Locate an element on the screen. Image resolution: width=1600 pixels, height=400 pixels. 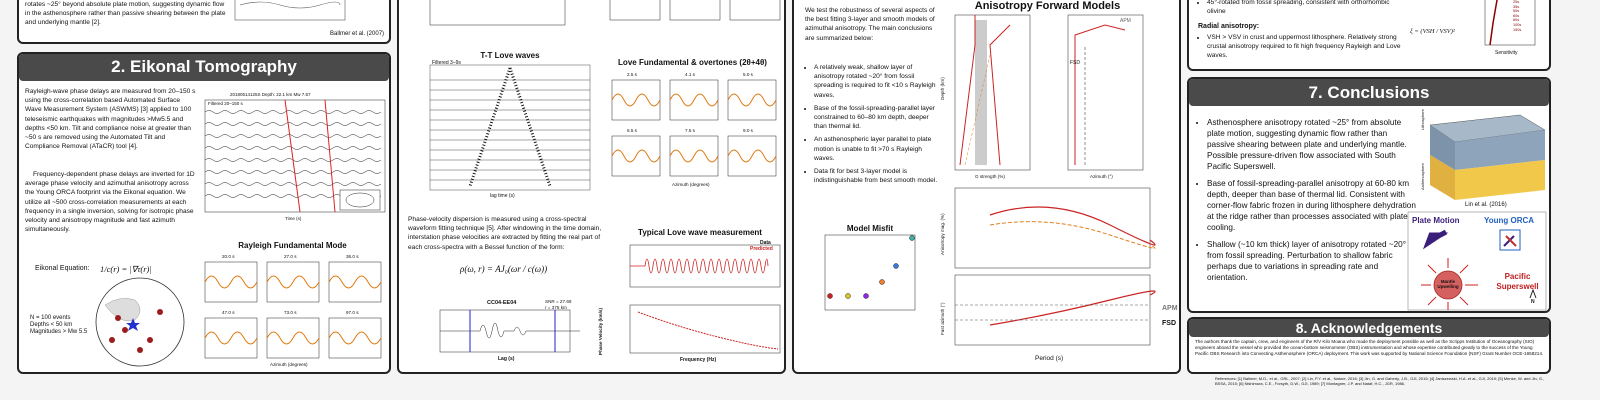
panel-title: 36.0 s is located at coordinates (352, 256).